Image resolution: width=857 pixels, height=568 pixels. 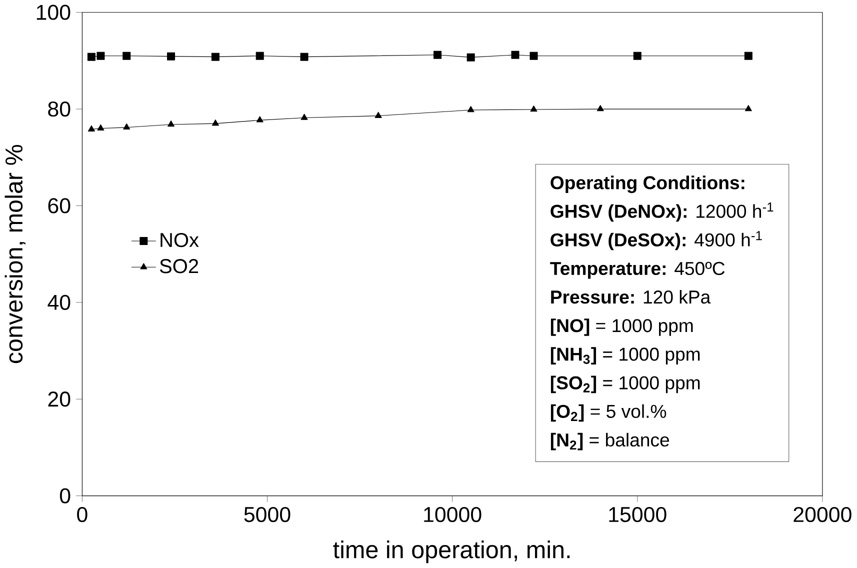 What do you see at coordinates (610, 441) in the screenshot?
I see `text: [N$_{2}$] = balance` at bounding box center [610, 441].